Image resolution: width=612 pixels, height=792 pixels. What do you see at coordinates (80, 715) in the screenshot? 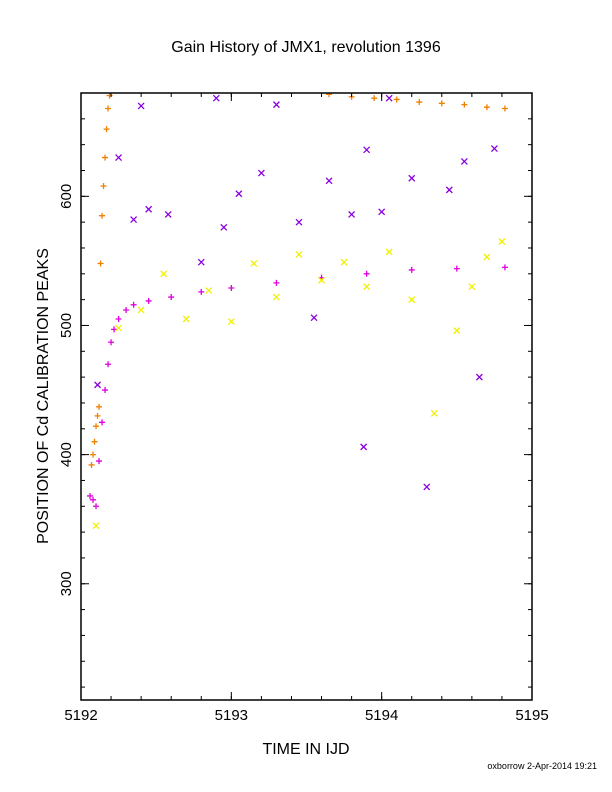
I see `x-tick-label: 5192` at bounding box center [80, 715].